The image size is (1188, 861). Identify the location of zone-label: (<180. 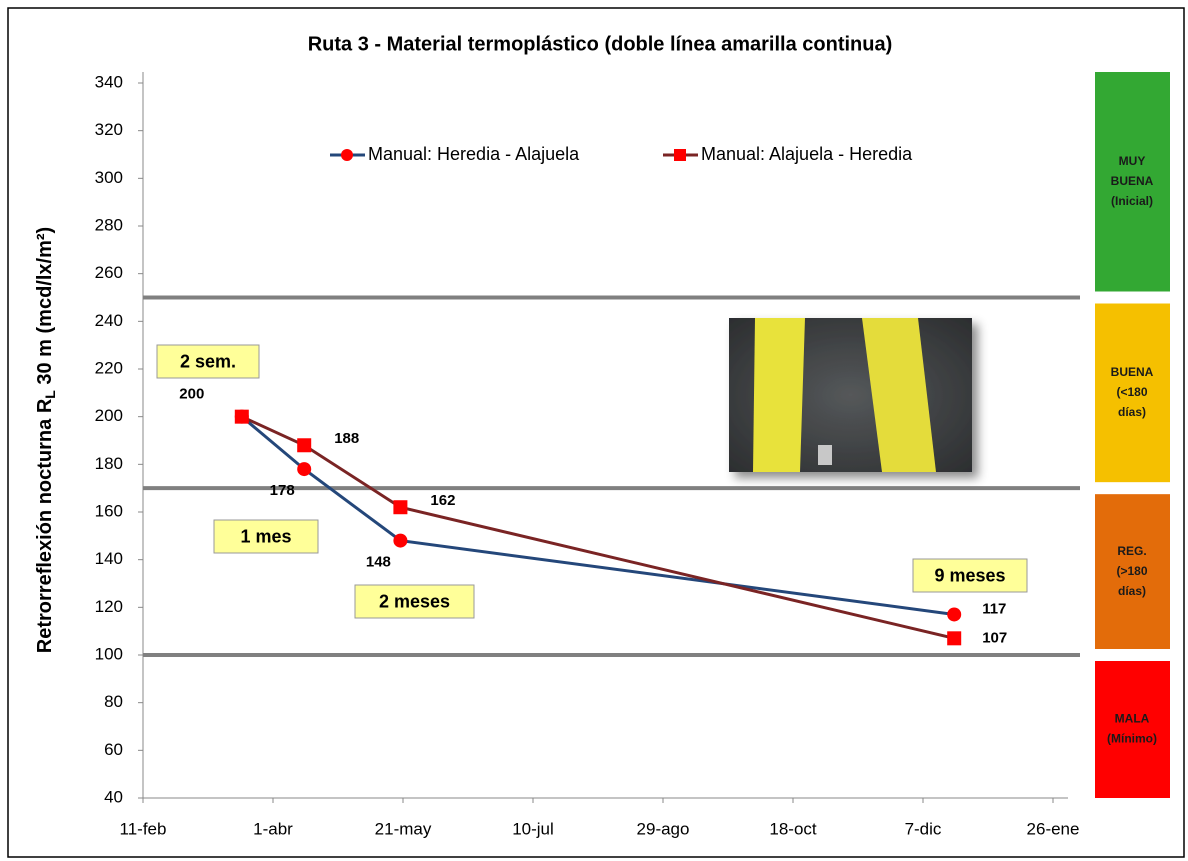
(1131, 392).